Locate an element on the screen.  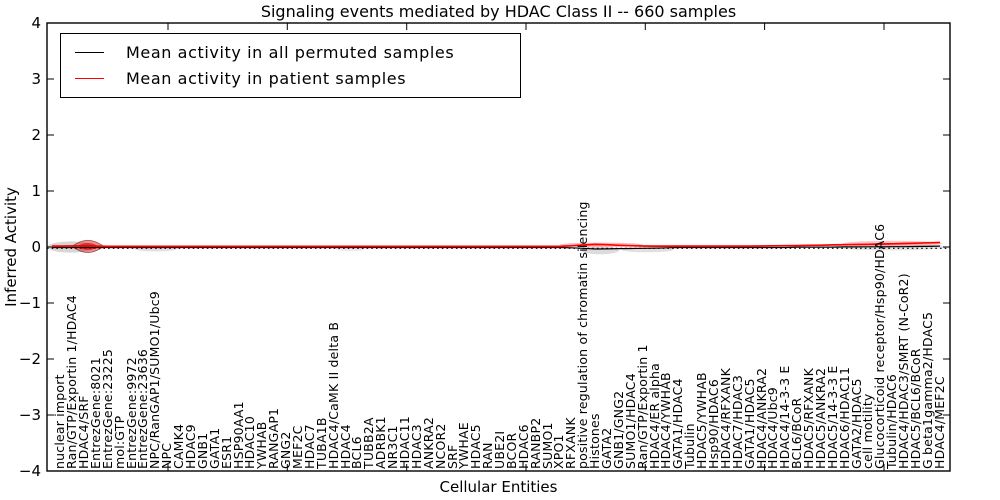
legend-entry-permuted: Mean activity in all permuted samples is located at coordinates (297, 52).